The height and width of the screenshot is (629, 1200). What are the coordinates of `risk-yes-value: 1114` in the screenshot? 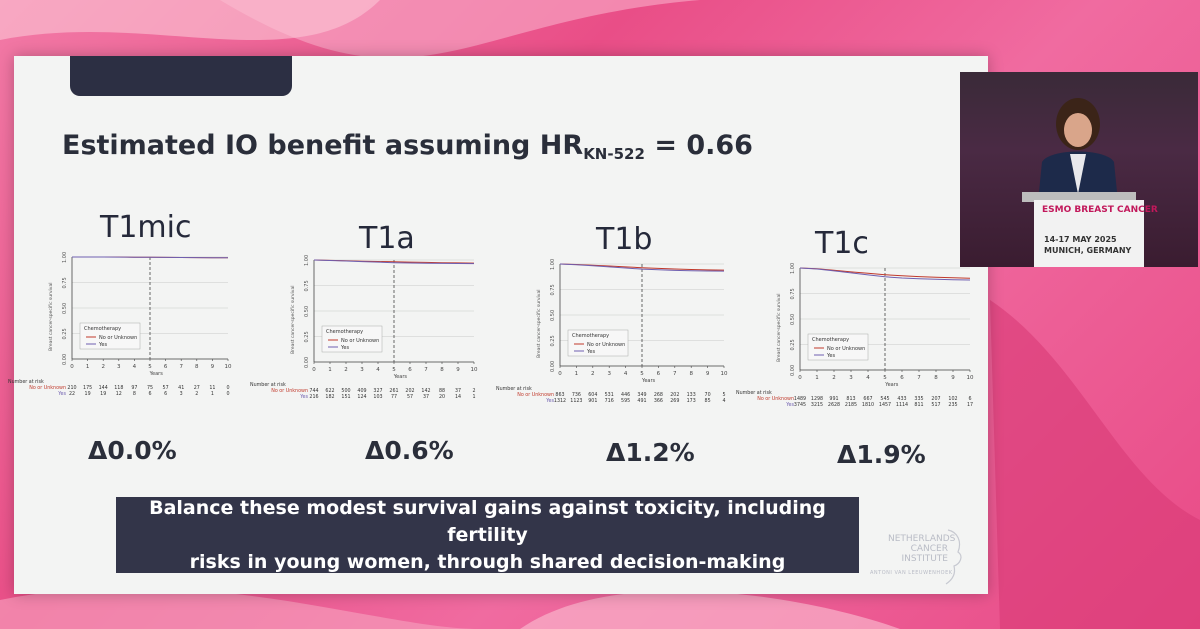 It's located at (902, 405).